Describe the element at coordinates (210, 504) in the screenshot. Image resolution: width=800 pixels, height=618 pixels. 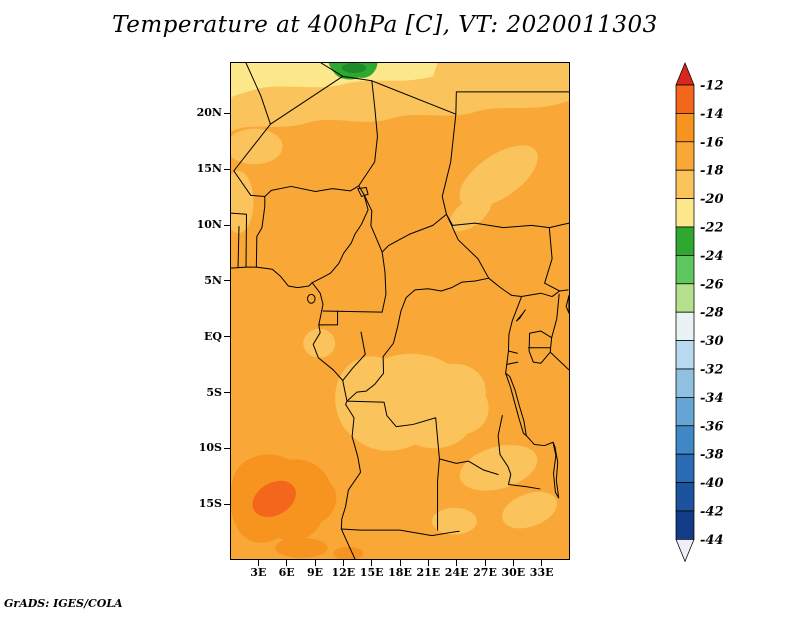
I see `y-axis-label-15S: 15S` at that location.